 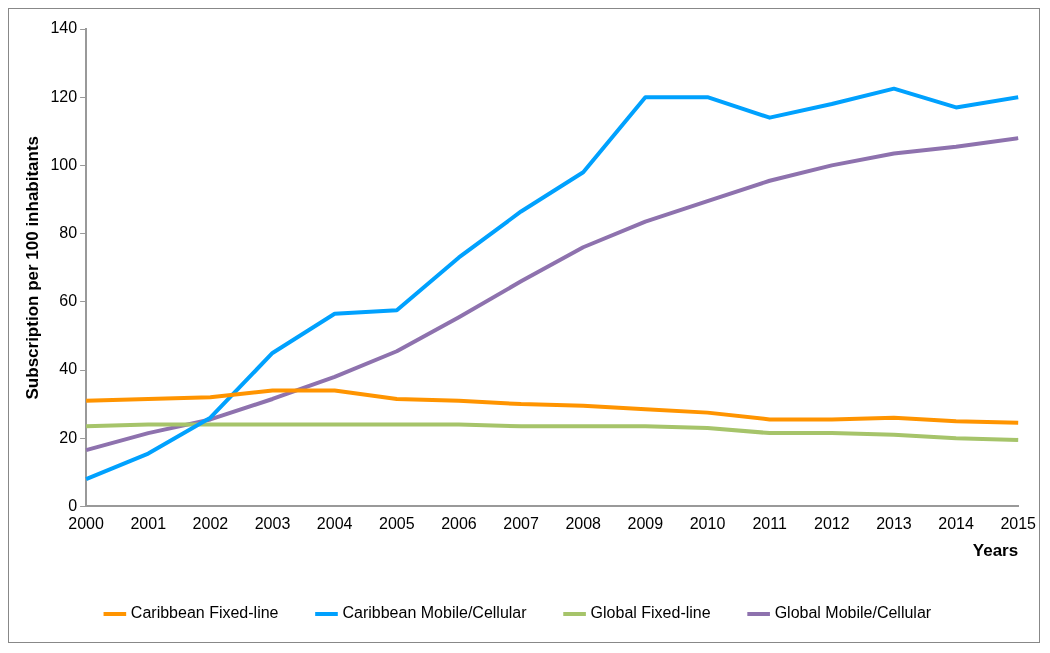 What do you see at coordinates (64, 28) in the screenshot?
I see `y-tick-label: 140` at bounding box center [64, 28].